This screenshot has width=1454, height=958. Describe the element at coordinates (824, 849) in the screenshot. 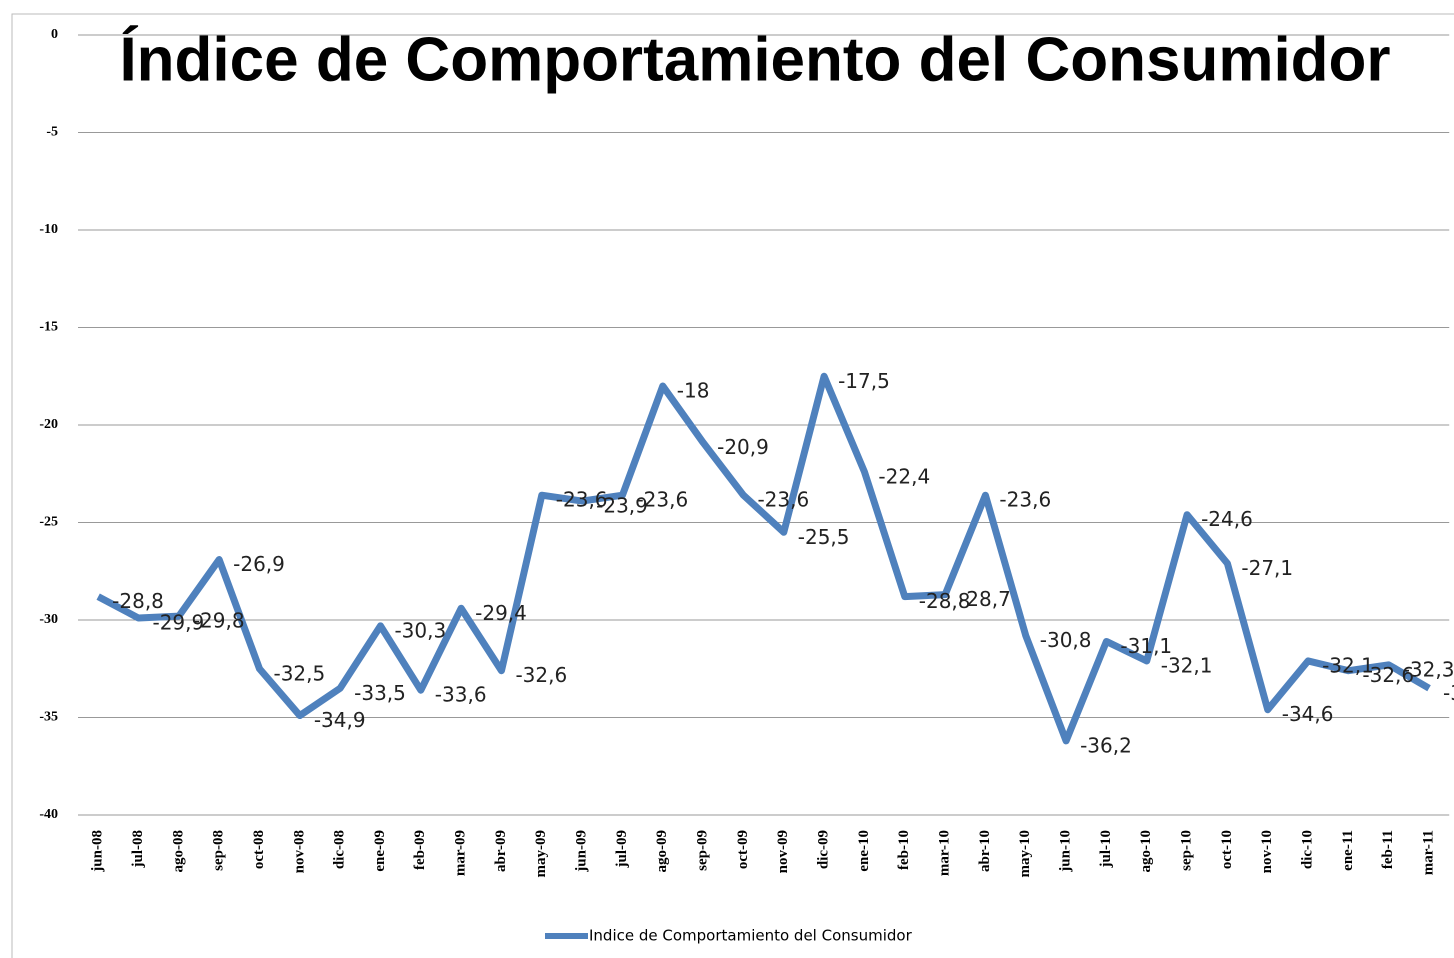

I see `x-tick-label: dic-09` at that location.